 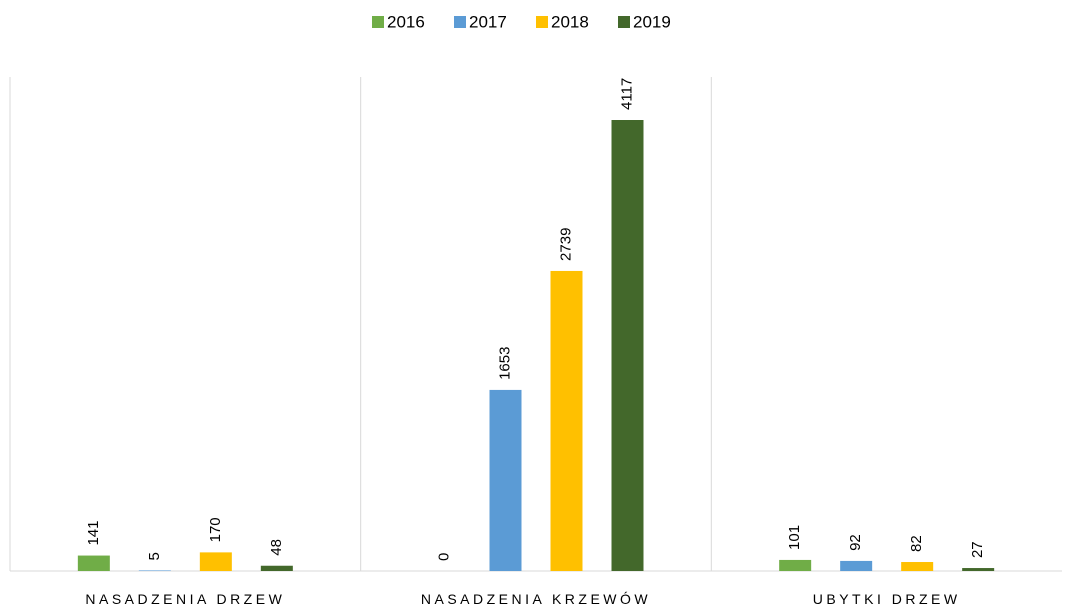 What do you see at coordinates (565, 244) in the screenshot?
I see `data-label: 2739` at bounding box center [565, 244].